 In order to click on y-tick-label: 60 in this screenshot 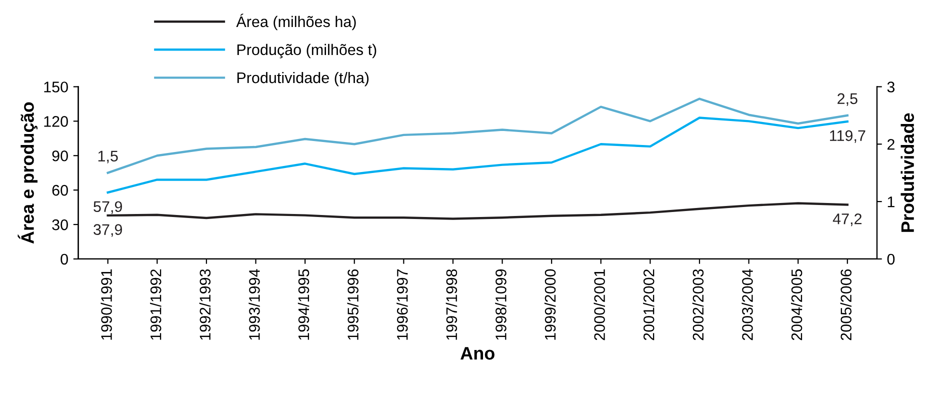, I will do `click(60, 190)`.